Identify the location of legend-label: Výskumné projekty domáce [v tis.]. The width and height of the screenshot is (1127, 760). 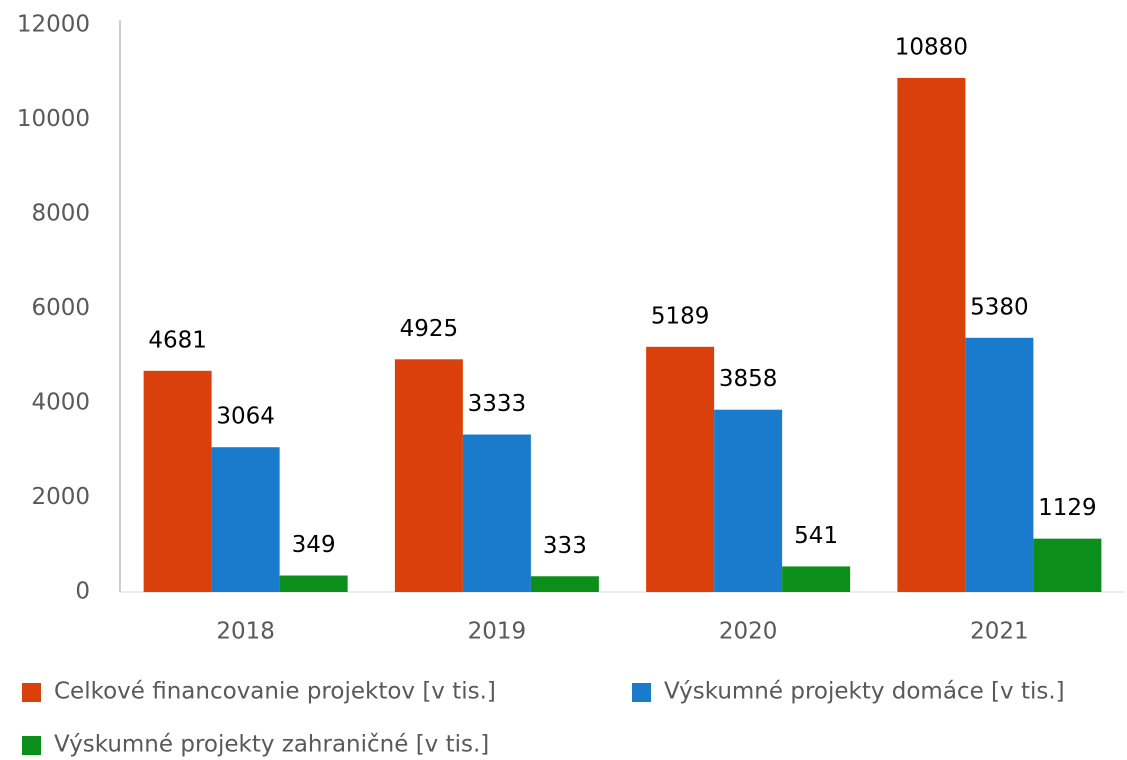
(864, 692).